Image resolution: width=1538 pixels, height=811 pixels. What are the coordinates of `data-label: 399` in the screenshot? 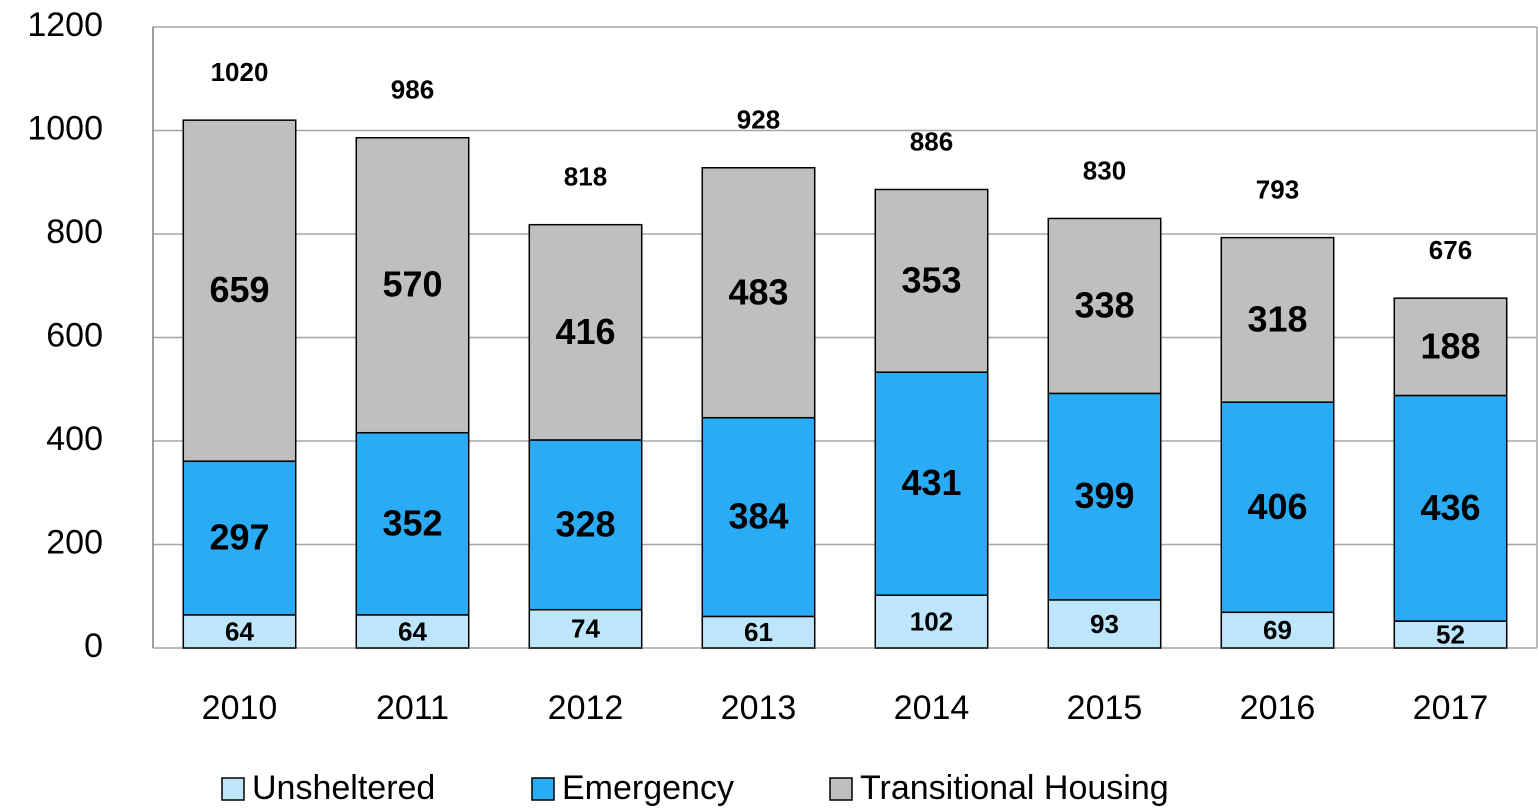 It's located at (1104, 495).